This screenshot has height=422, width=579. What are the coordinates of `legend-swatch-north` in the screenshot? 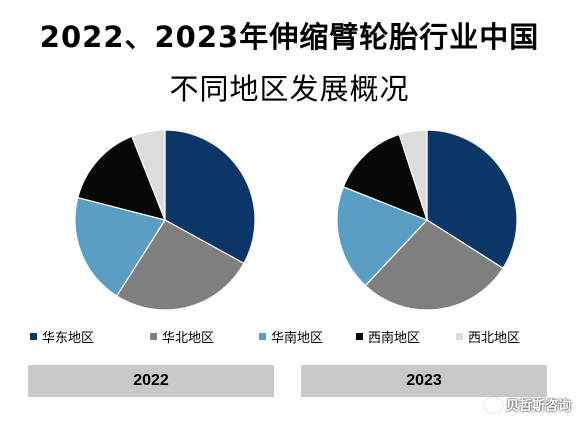 It's located at (153, 336).